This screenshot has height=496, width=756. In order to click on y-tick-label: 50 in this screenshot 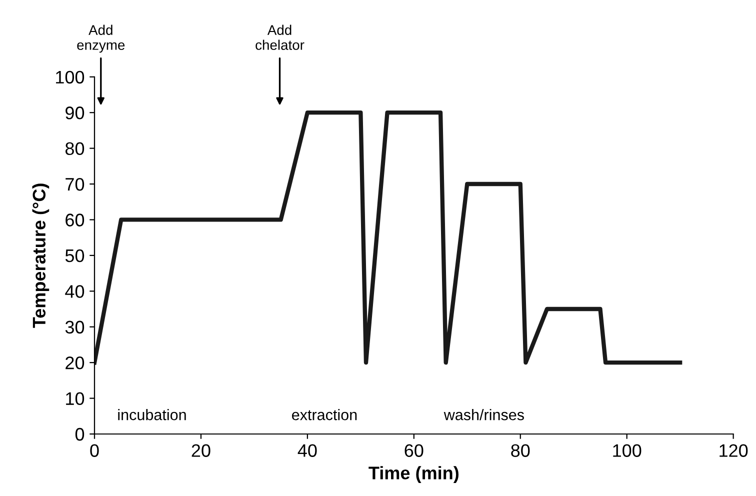, I will do `click(74, 255)`.